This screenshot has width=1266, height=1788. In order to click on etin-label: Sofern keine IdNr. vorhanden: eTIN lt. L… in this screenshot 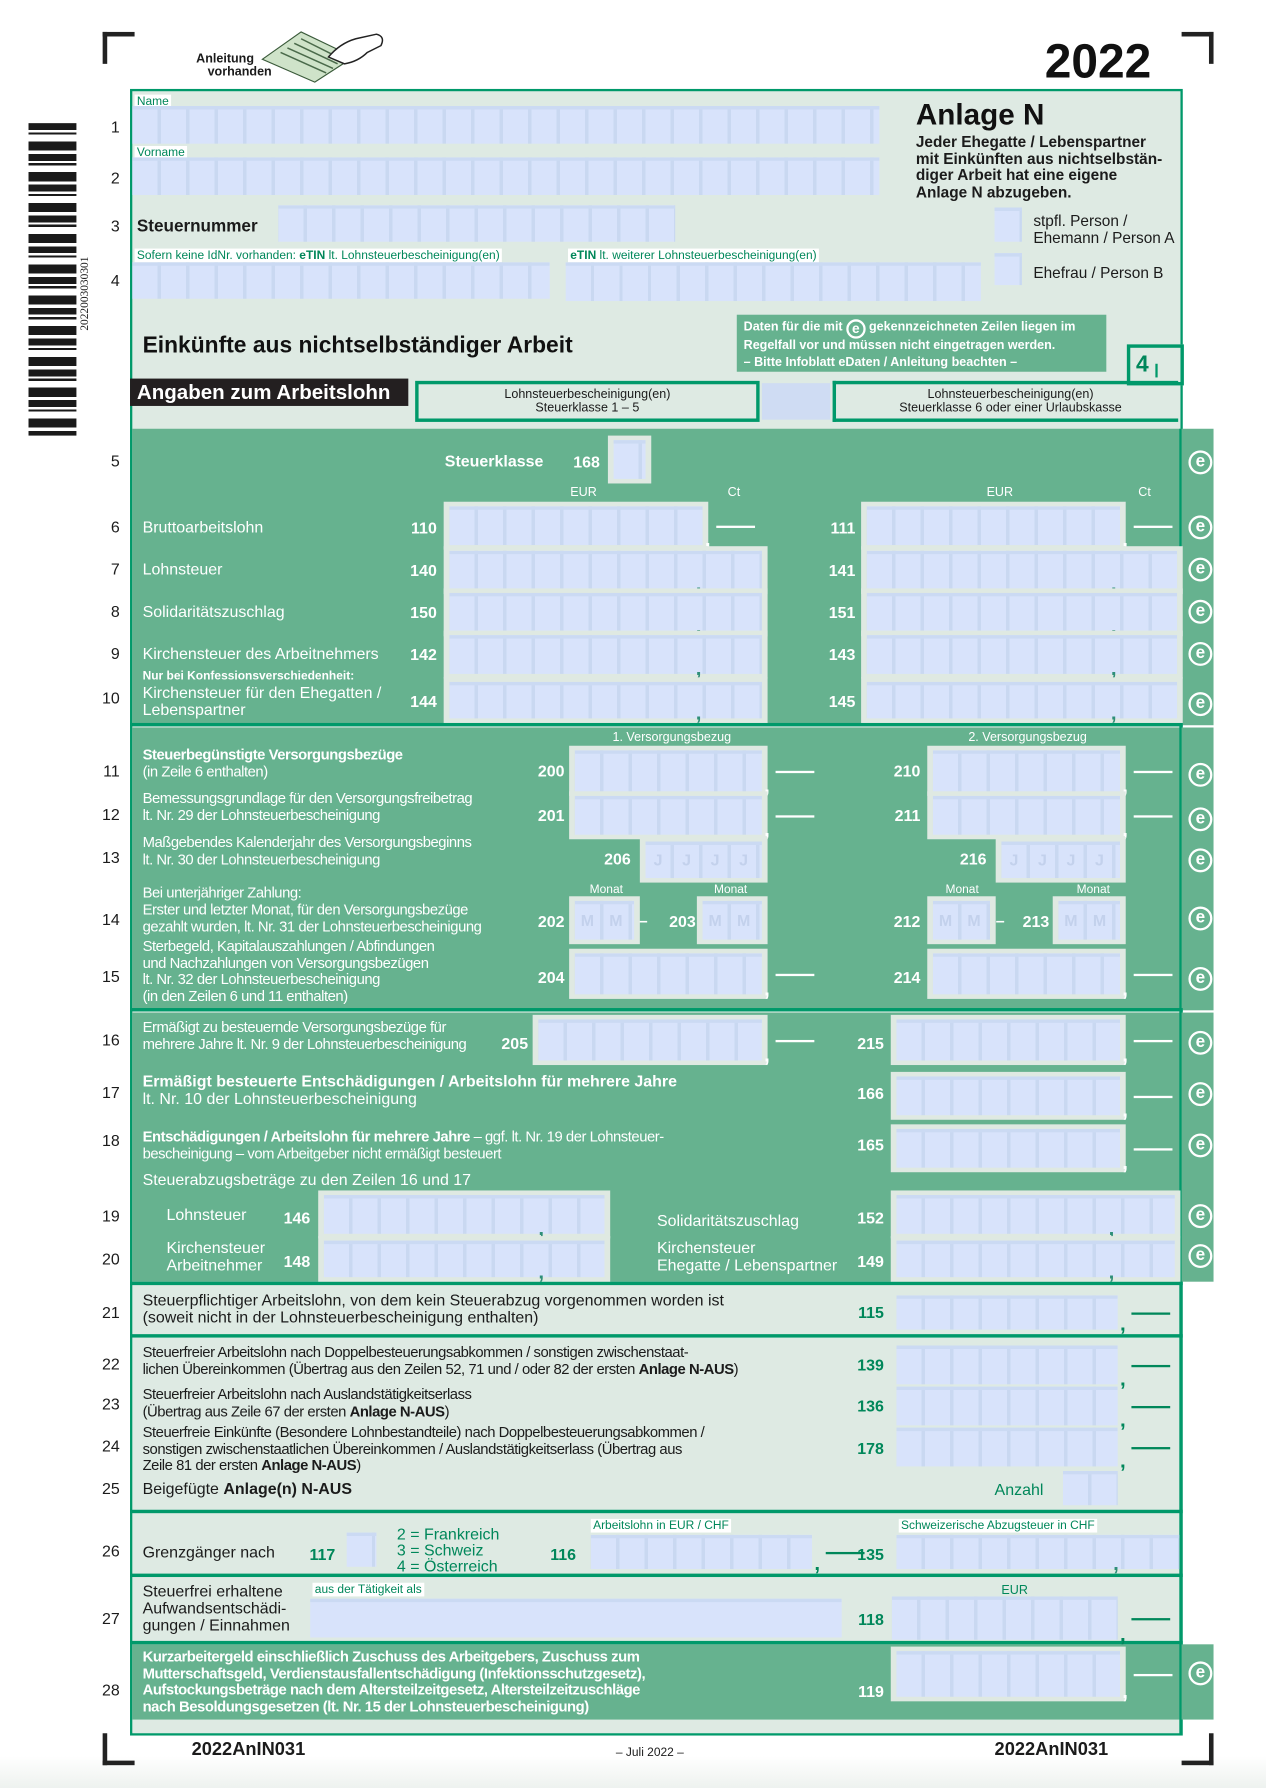, I will do `click(318, 255)`.